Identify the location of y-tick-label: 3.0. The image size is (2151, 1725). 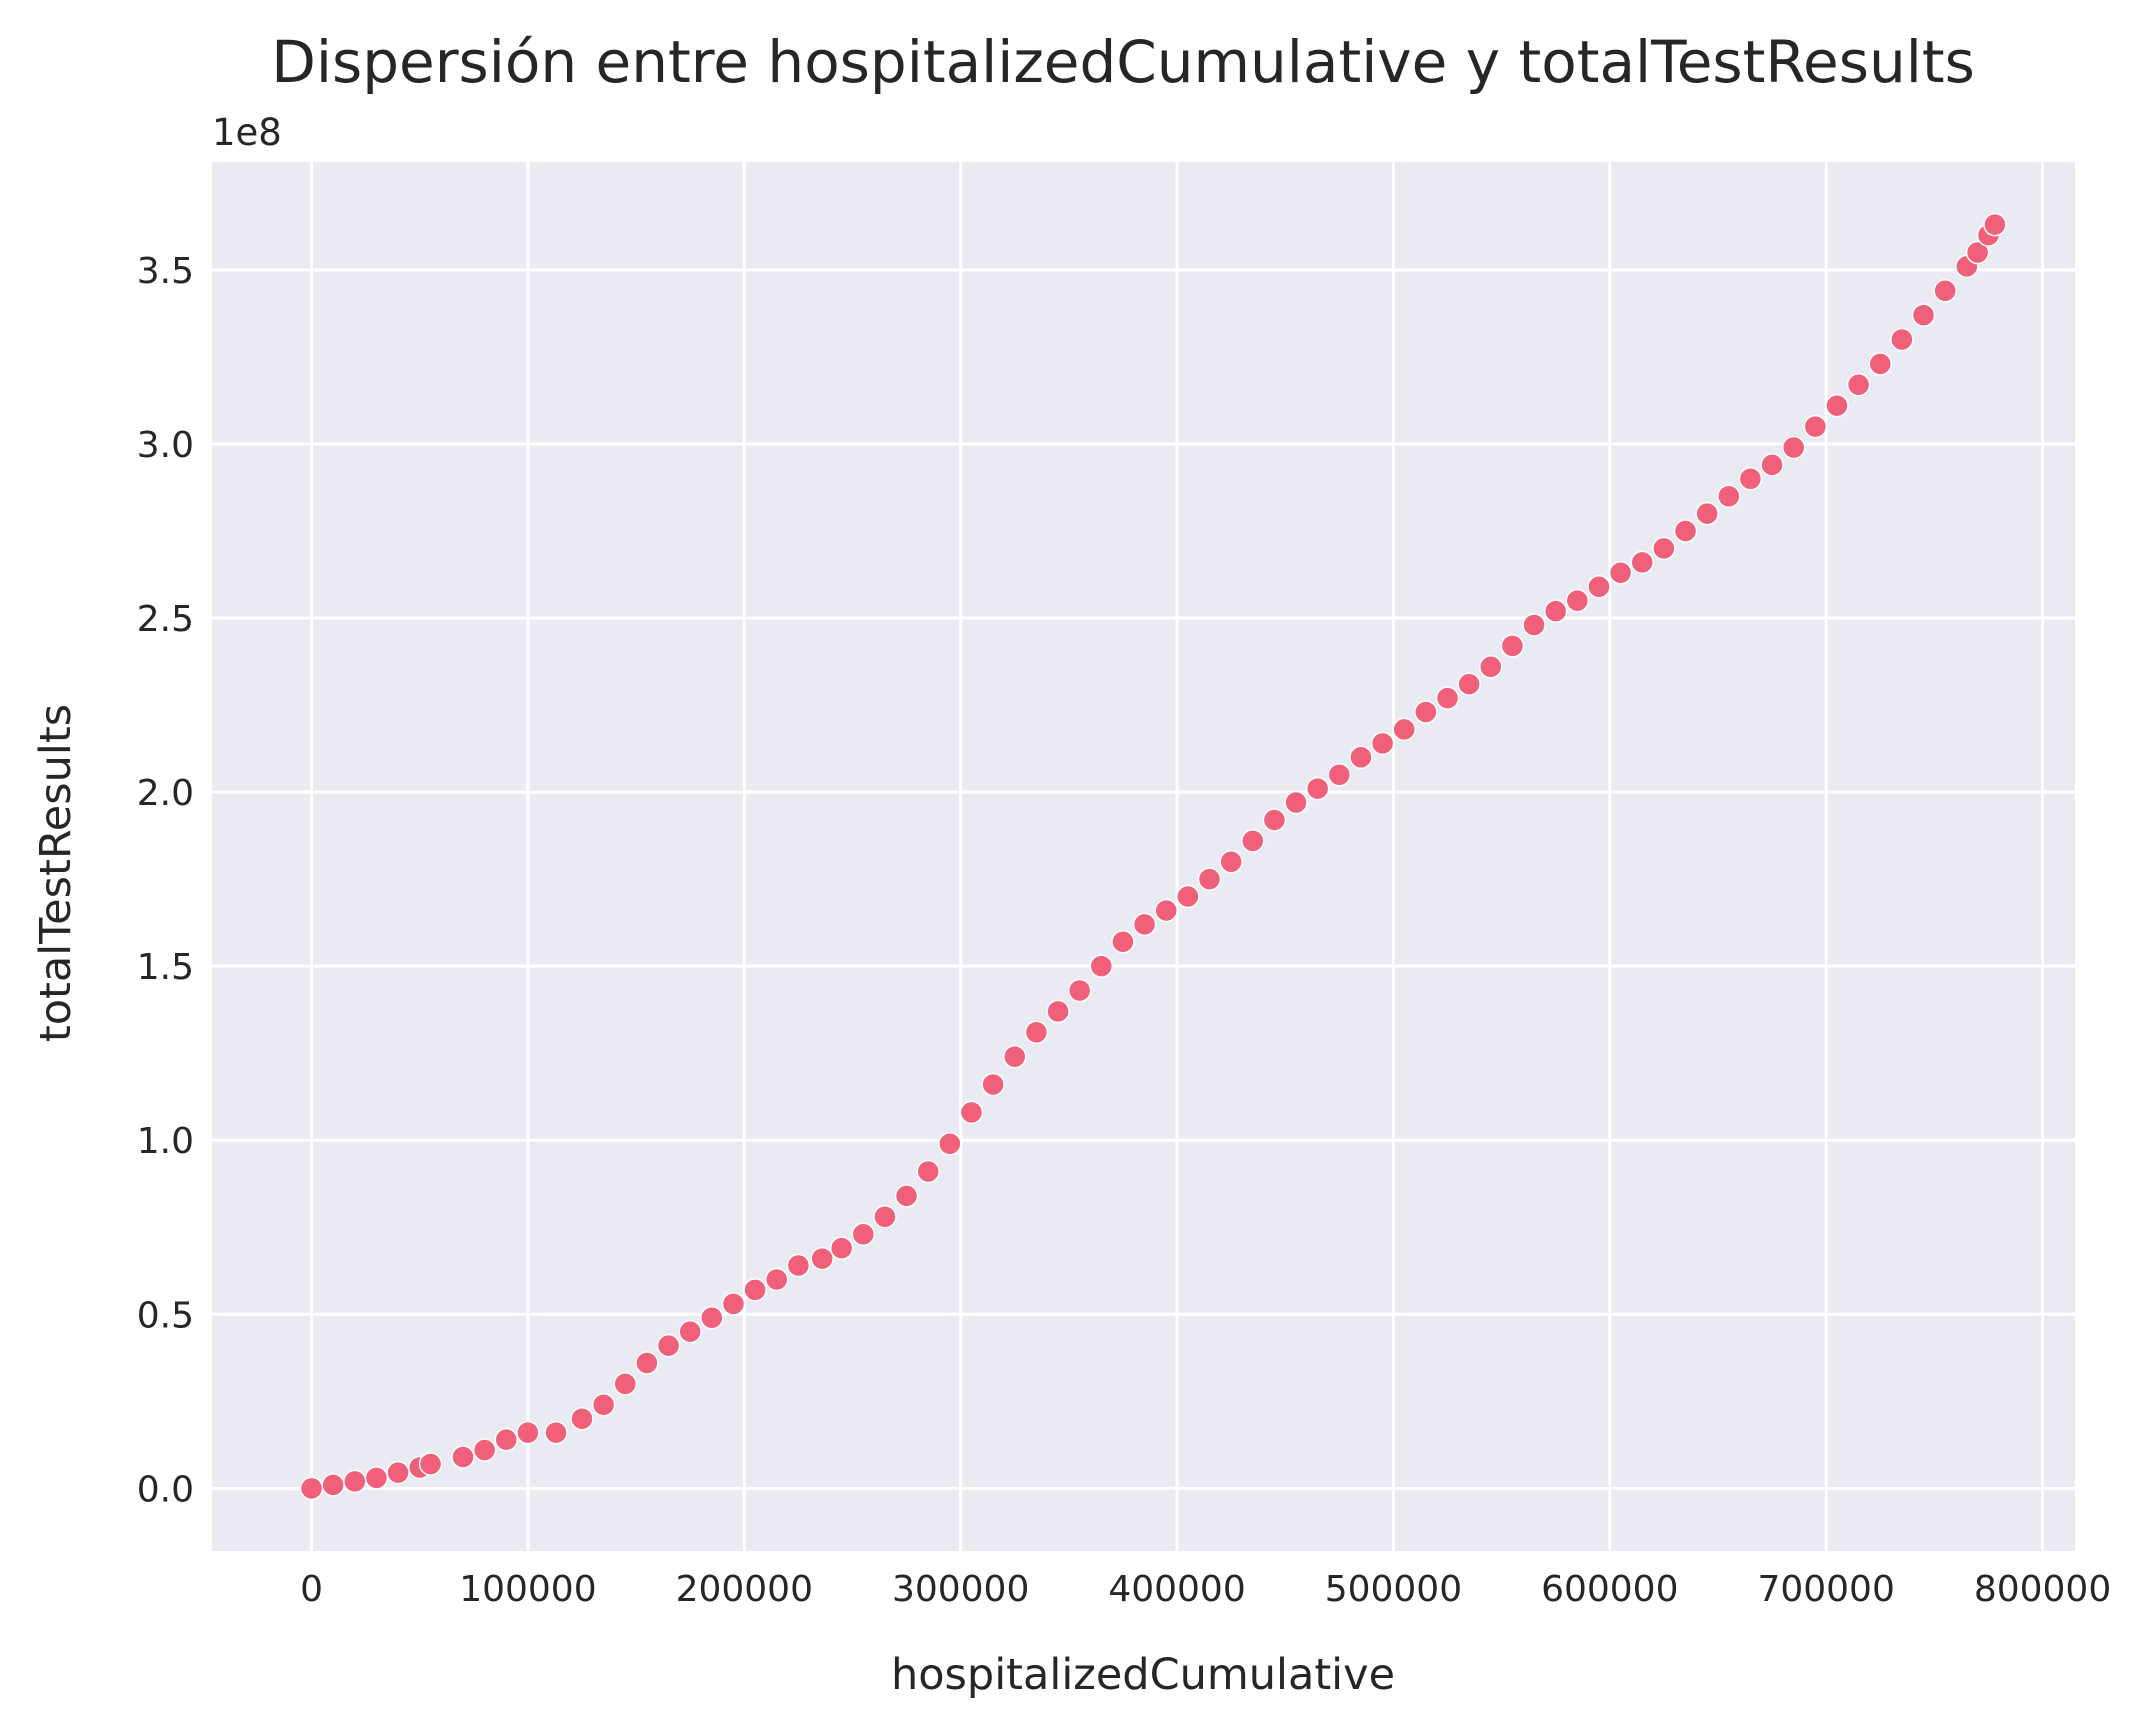
(165, 445).